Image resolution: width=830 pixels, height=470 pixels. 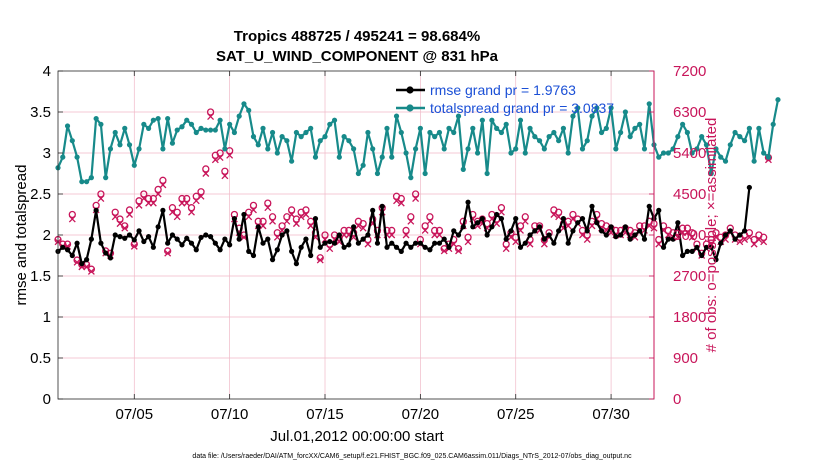 What do you see at coordinates (689, 194) in the screenshot?
I see `y2-tick-label: 4500` at bounding box center [689, 194].